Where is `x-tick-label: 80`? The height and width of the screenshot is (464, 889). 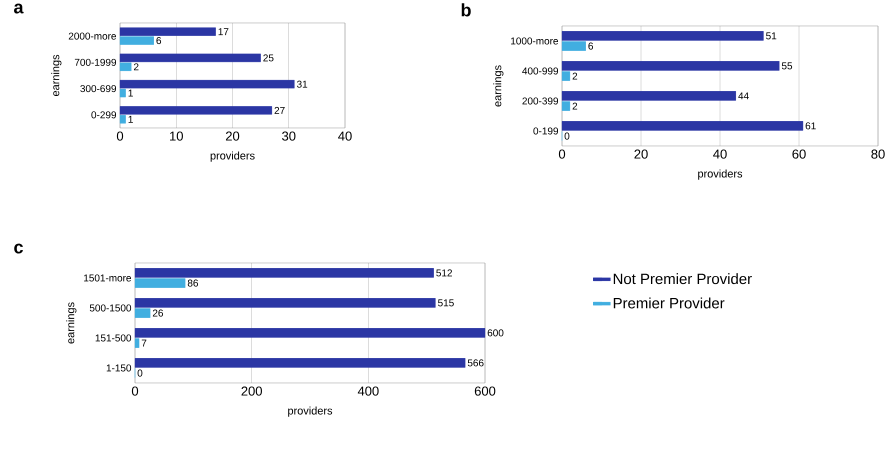
x-tick-label: 80 is located at coordinates (878, 154).